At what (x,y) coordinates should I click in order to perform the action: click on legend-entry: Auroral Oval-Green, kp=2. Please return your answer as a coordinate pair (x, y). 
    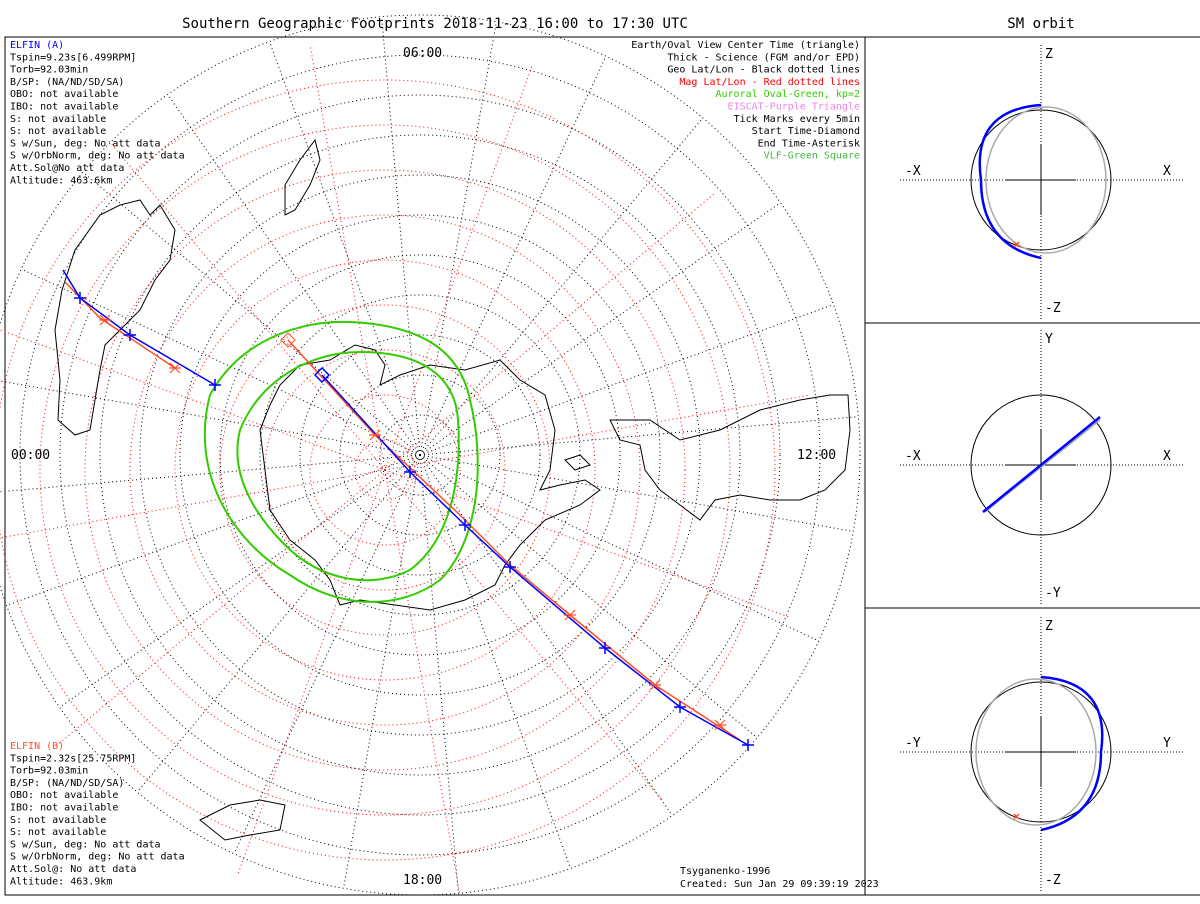
    Looking at the image, I should click on (788, 94).